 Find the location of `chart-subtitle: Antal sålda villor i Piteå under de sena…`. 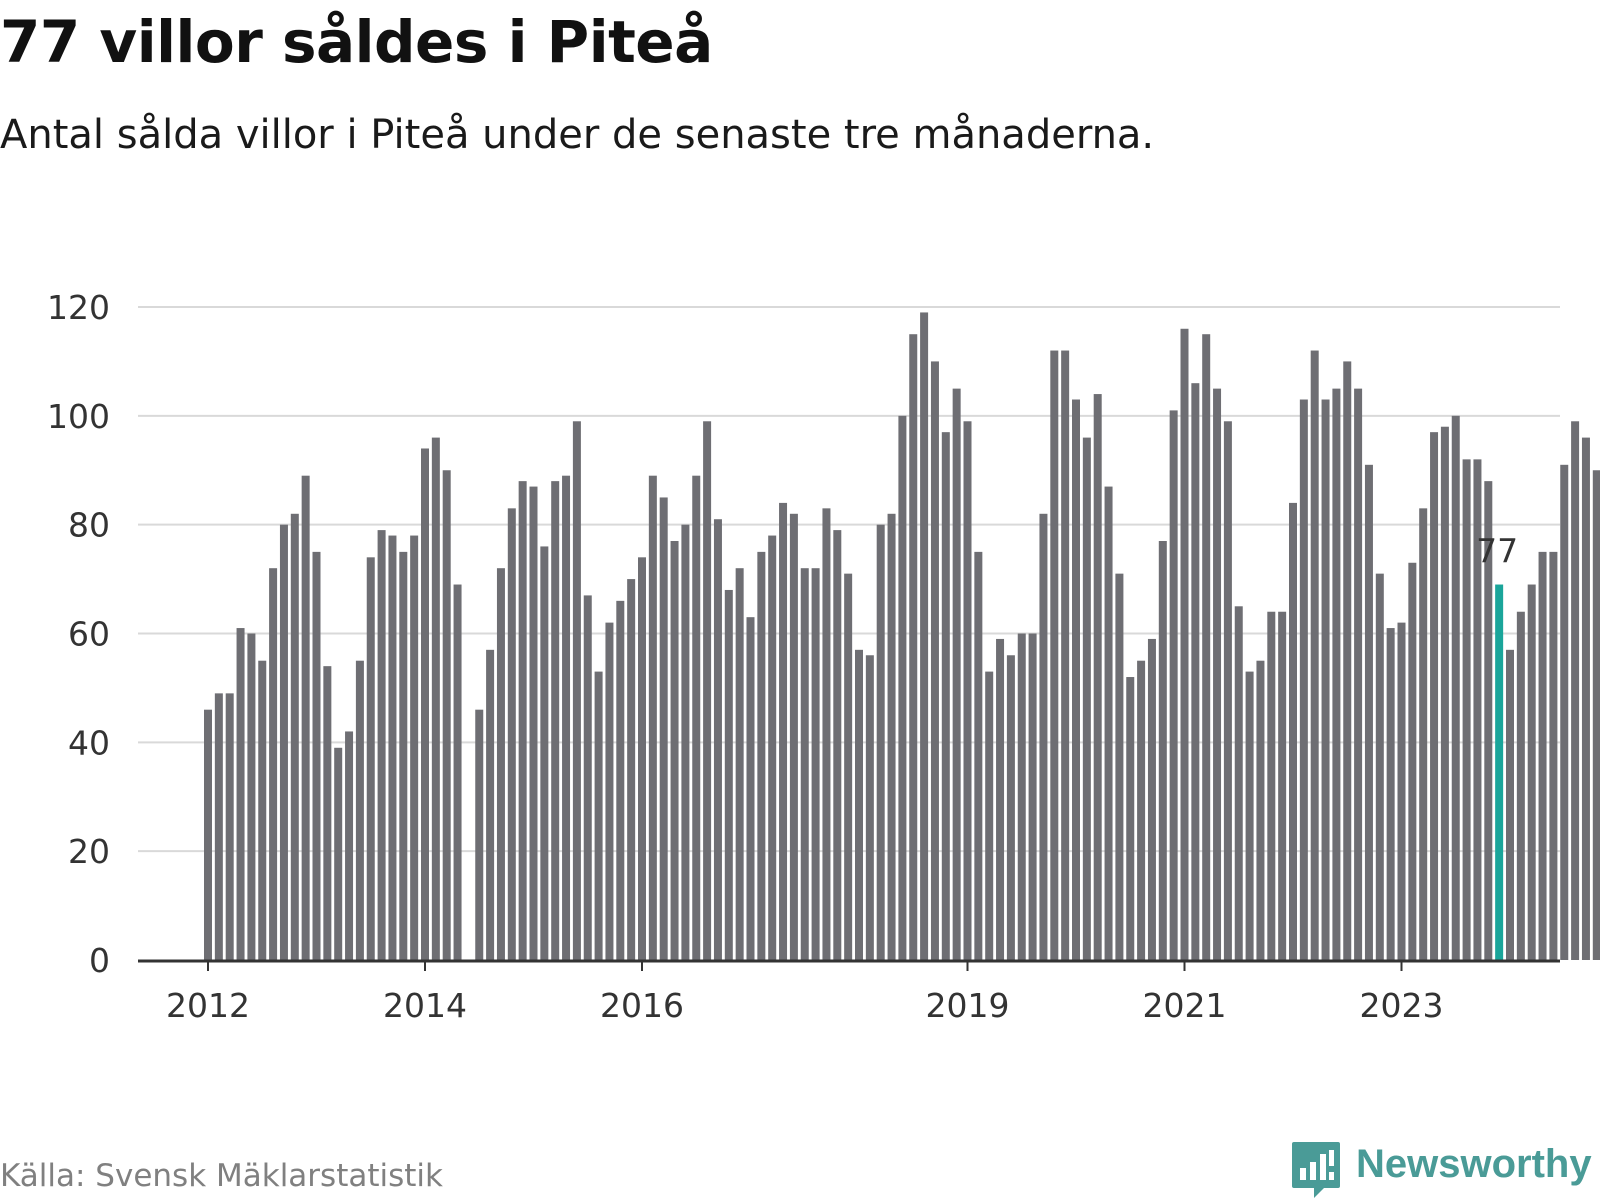

chart-subtitle: Antal sålda villor i Piteå under de sena… is located at coordinates (577, 135).